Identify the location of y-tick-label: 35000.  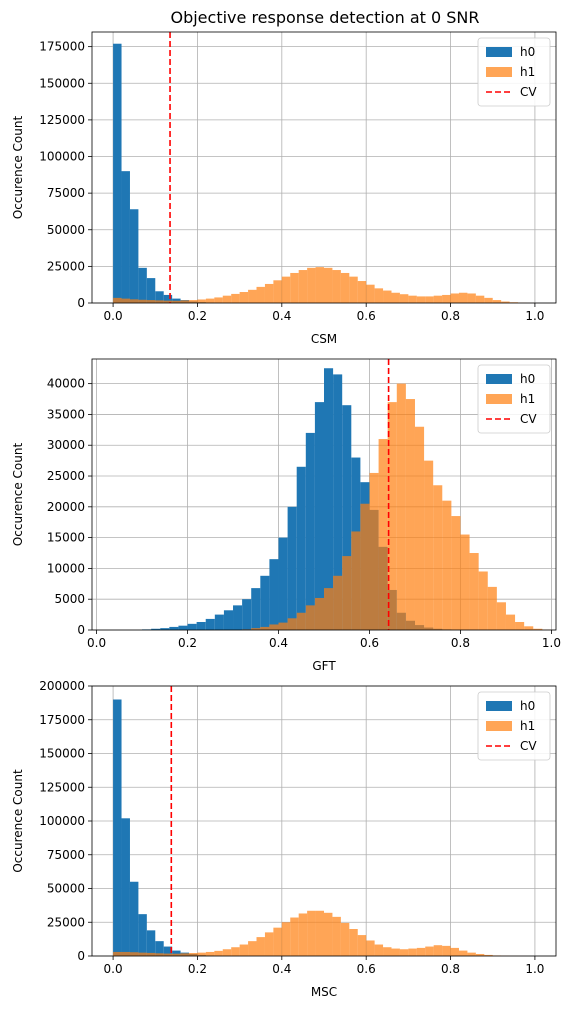
(66, 414).